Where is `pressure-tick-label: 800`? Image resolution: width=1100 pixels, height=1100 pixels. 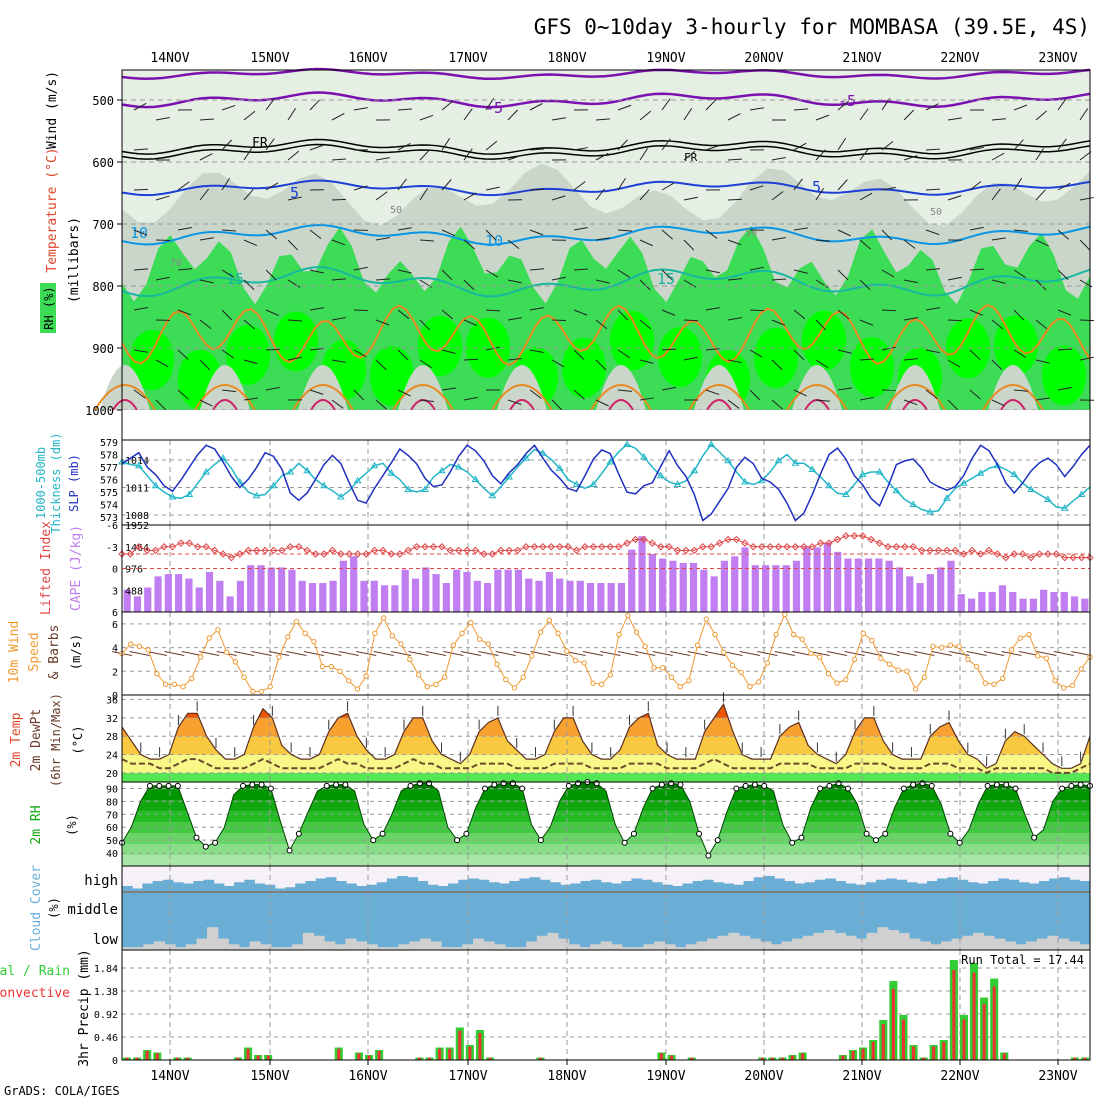 pressure-tick-label: 800 is located at coordinates (103, 287).